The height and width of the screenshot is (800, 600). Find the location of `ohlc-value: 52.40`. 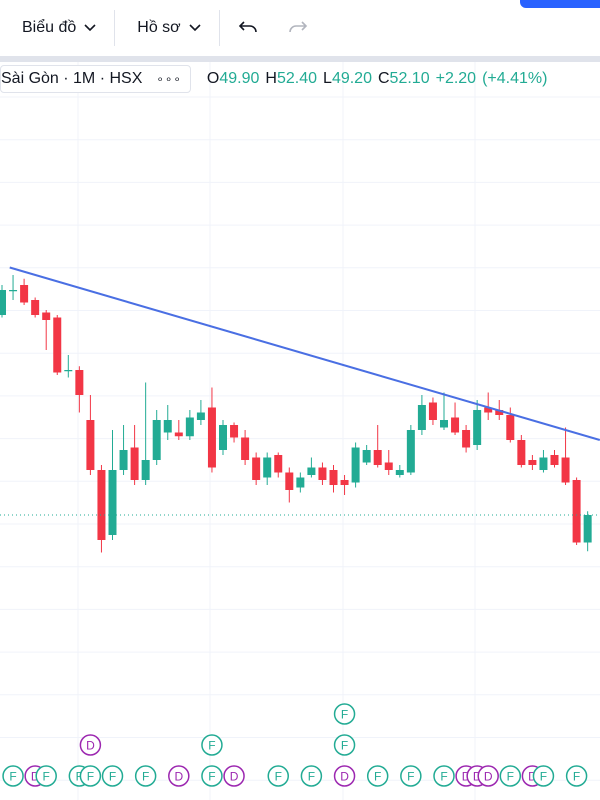

ohlc-value: 52.40 is located at coordinates (297, 78).